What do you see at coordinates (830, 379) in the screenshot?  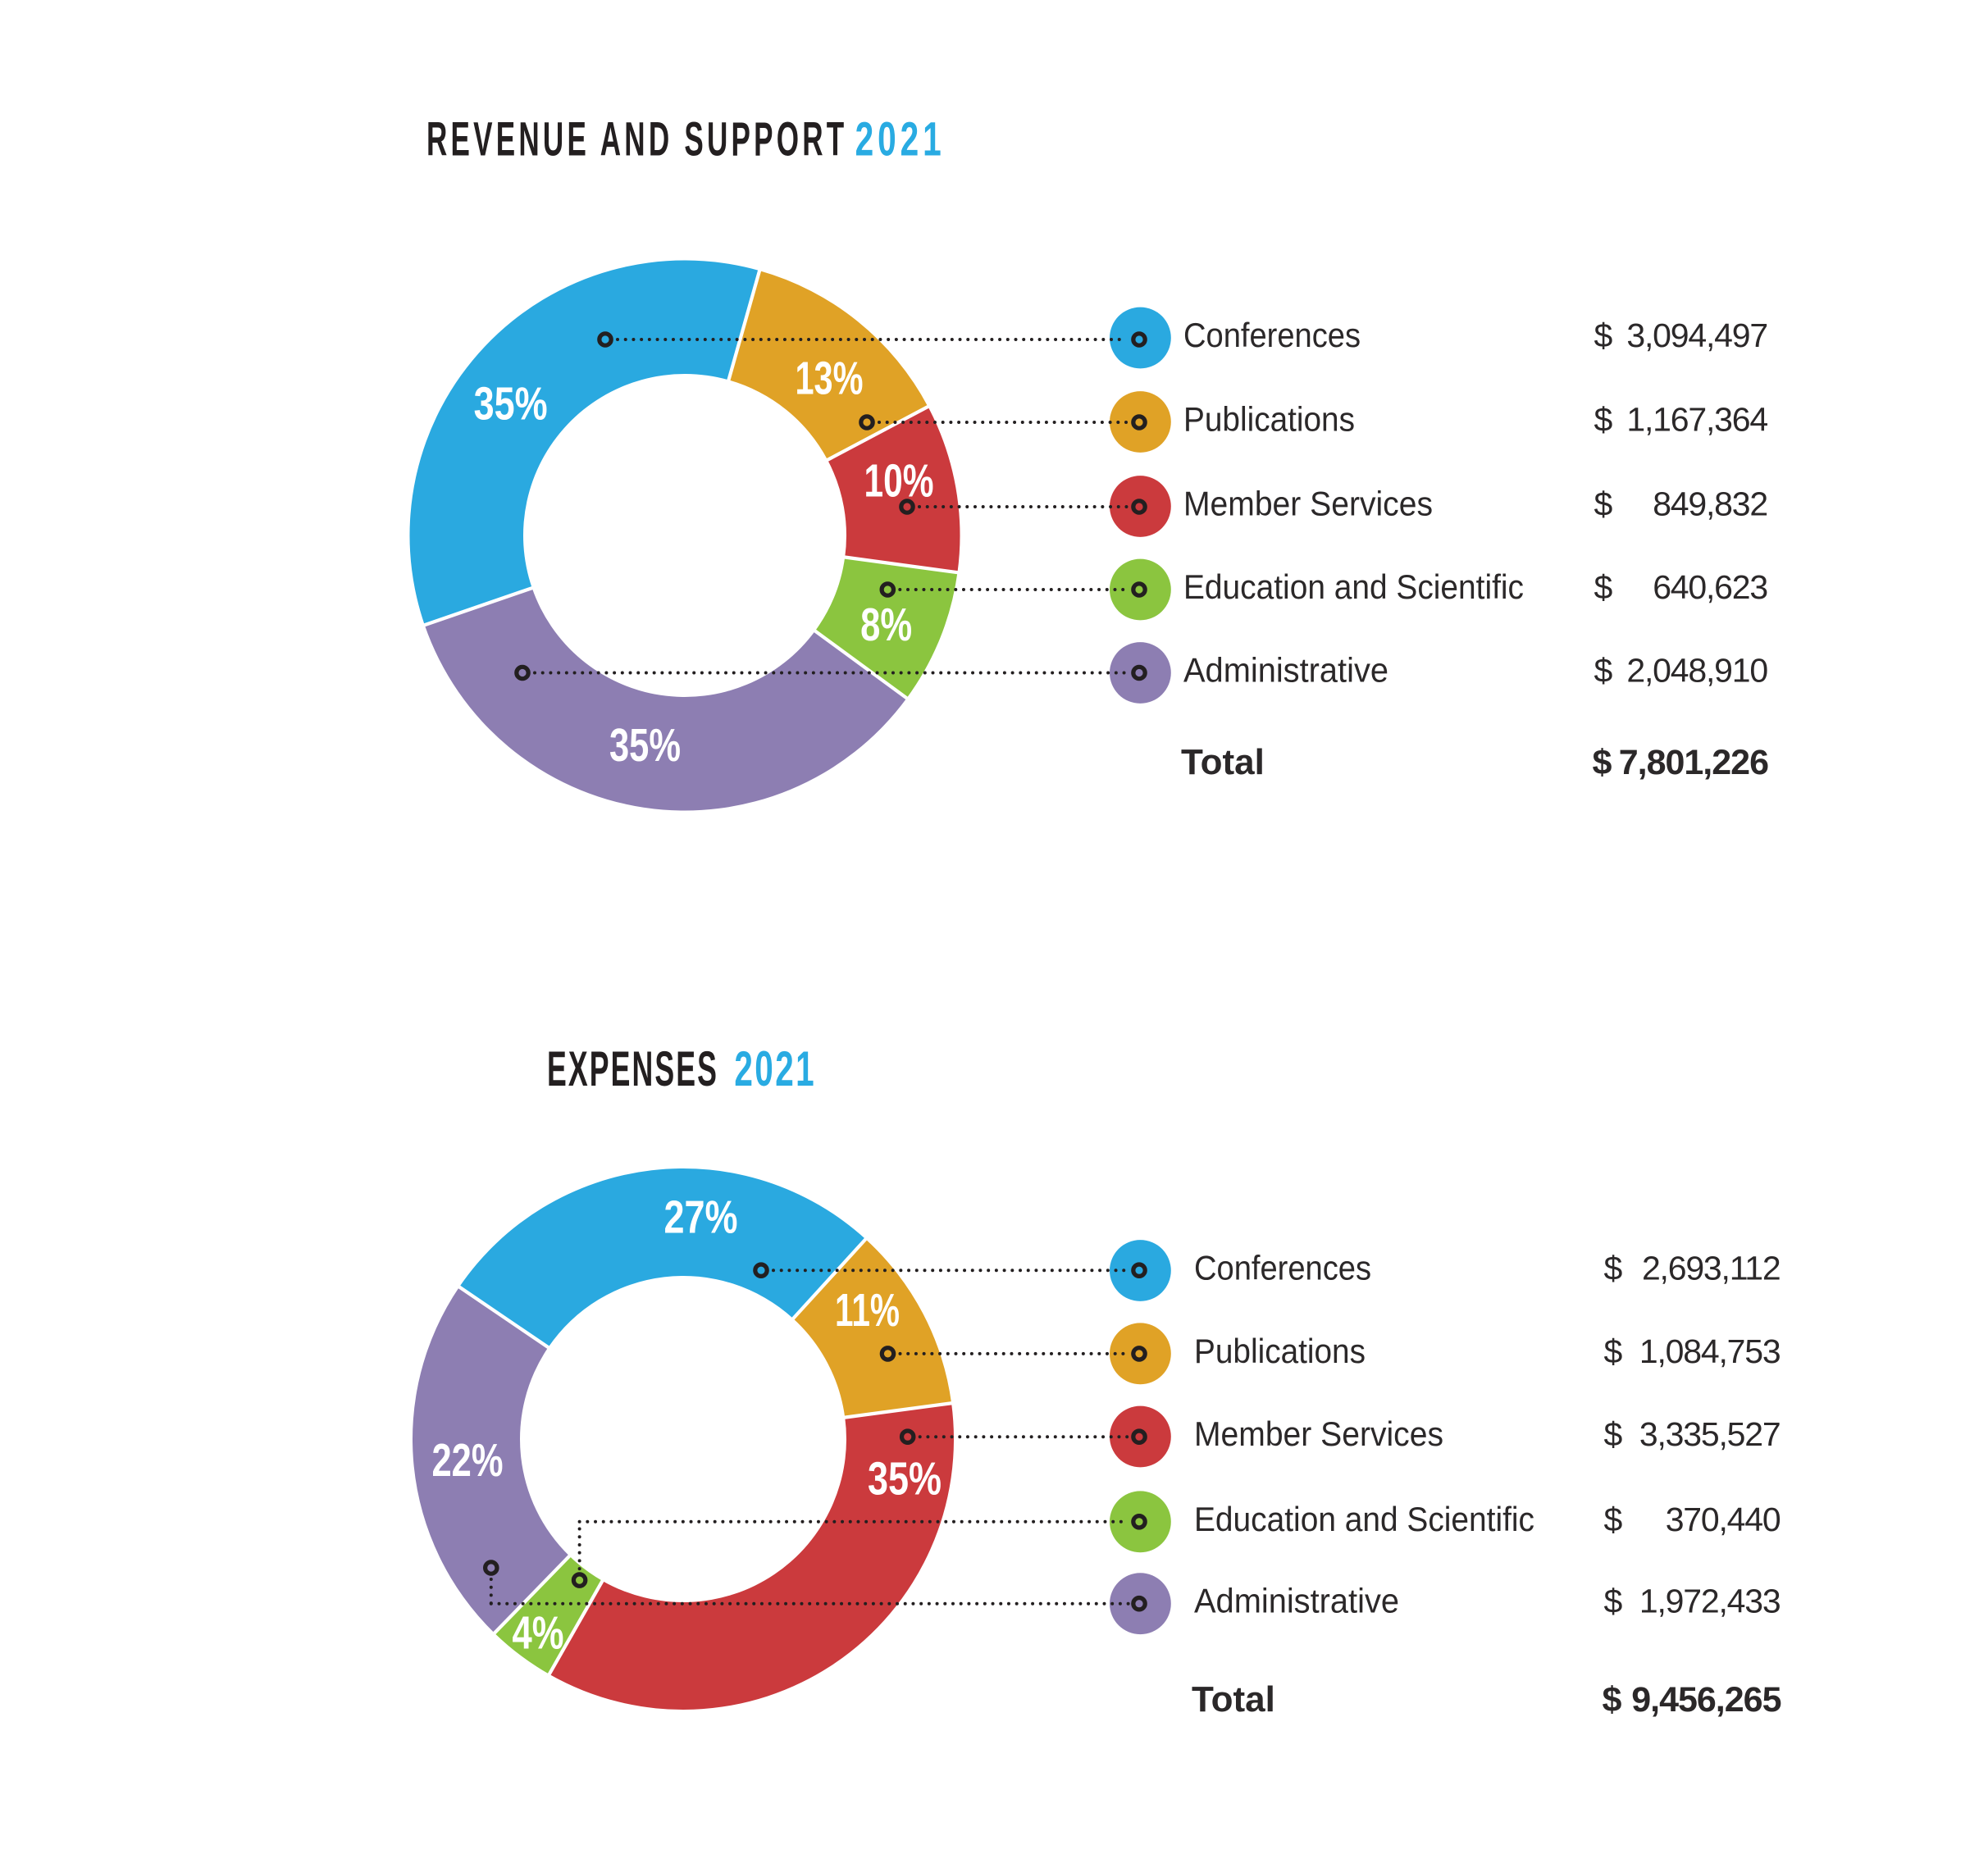 I see `svg-text: 13%` at bounding box center [830, 379].